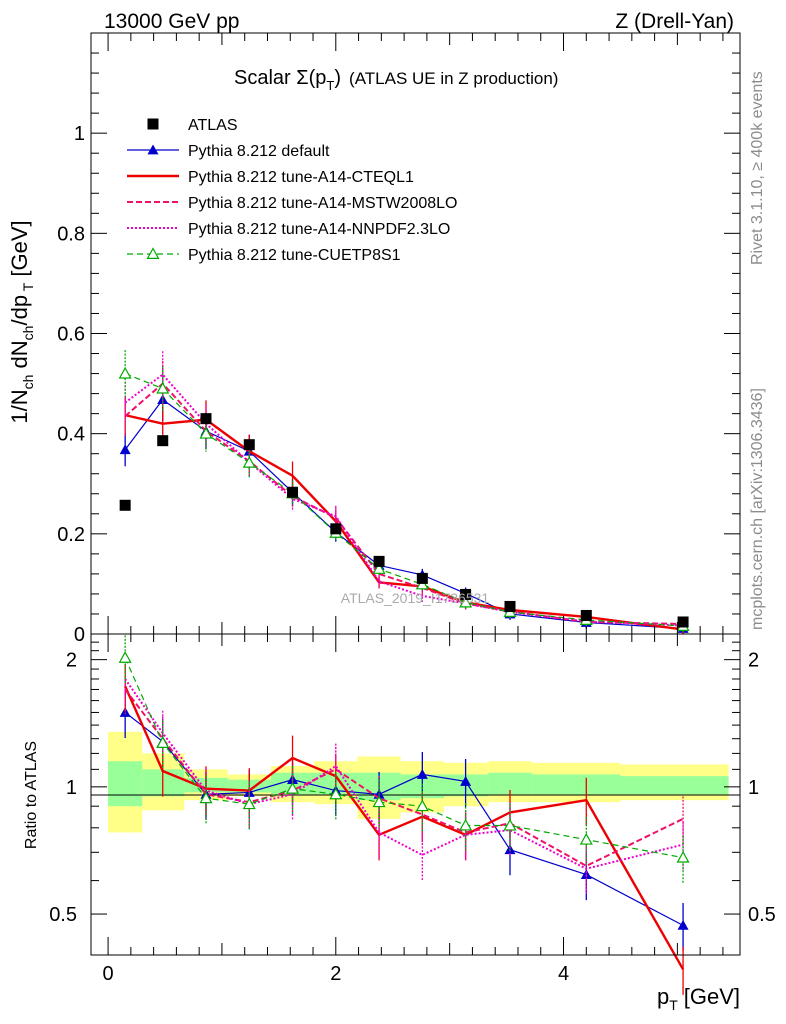  I want to click on legend-marker-ATLAS, so click(153, 124).